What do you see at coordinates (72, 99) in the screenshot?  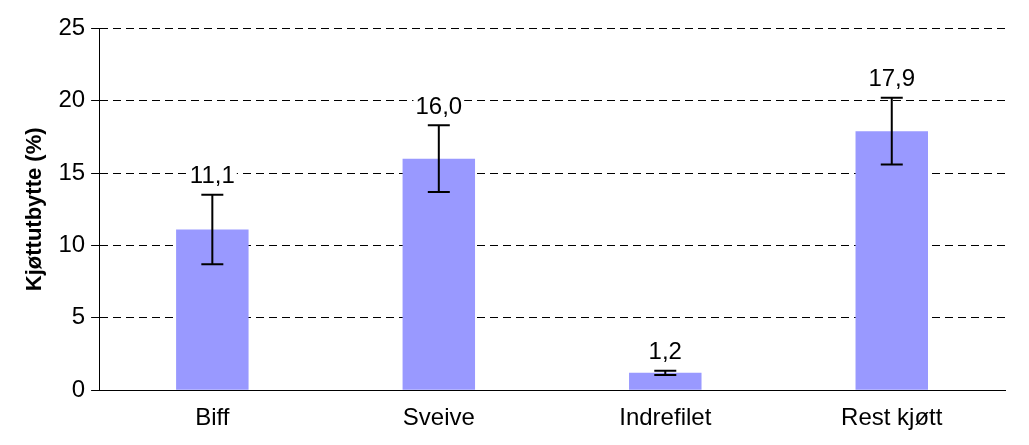 I see `y-tick-label: 20` at bounding box center [72, 99].